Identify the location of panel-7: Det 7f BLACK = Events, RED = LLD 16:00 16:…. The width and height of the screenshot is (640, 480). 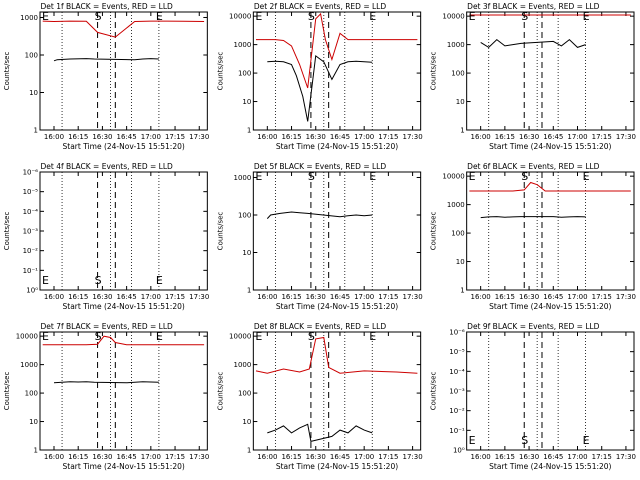
(106, 396).